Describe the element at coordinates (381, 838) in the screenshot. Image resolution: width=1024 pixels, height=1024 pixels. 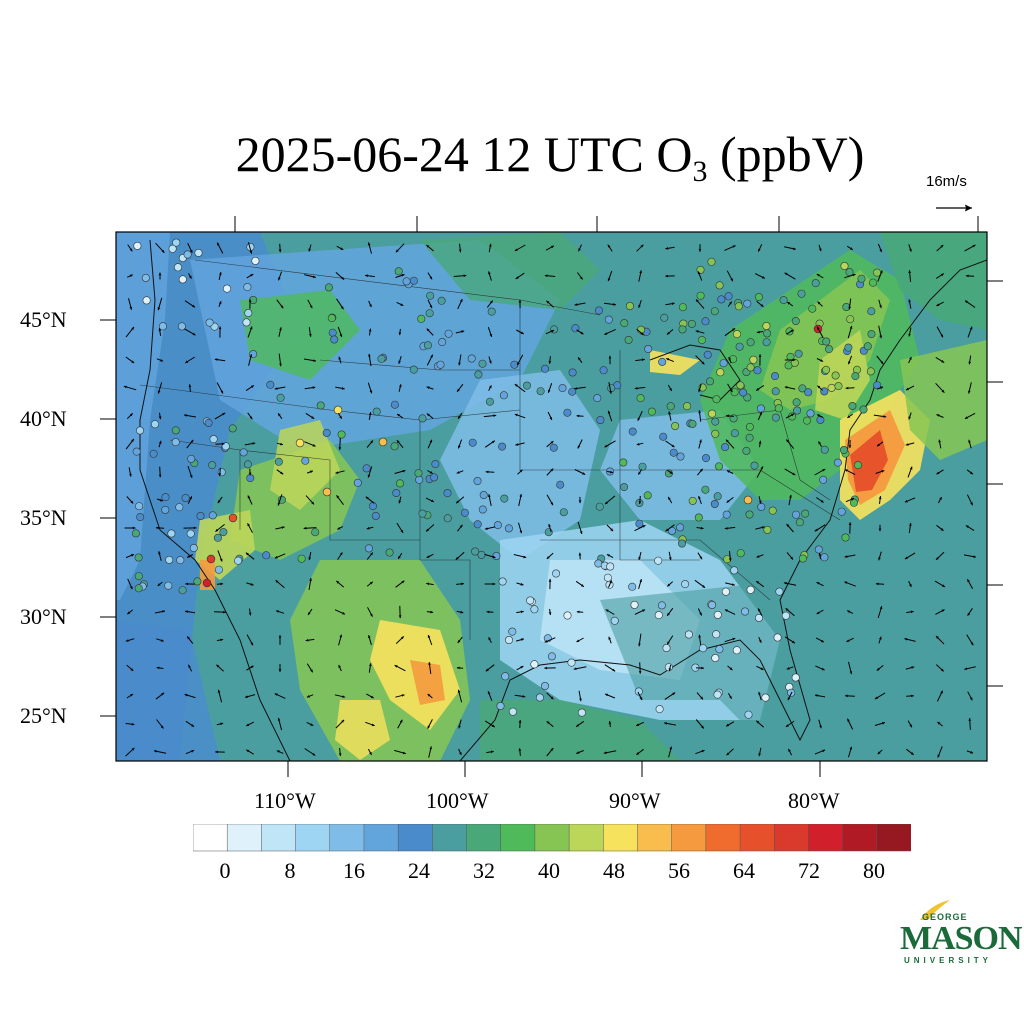
I see `colorbar-cell` at that location.